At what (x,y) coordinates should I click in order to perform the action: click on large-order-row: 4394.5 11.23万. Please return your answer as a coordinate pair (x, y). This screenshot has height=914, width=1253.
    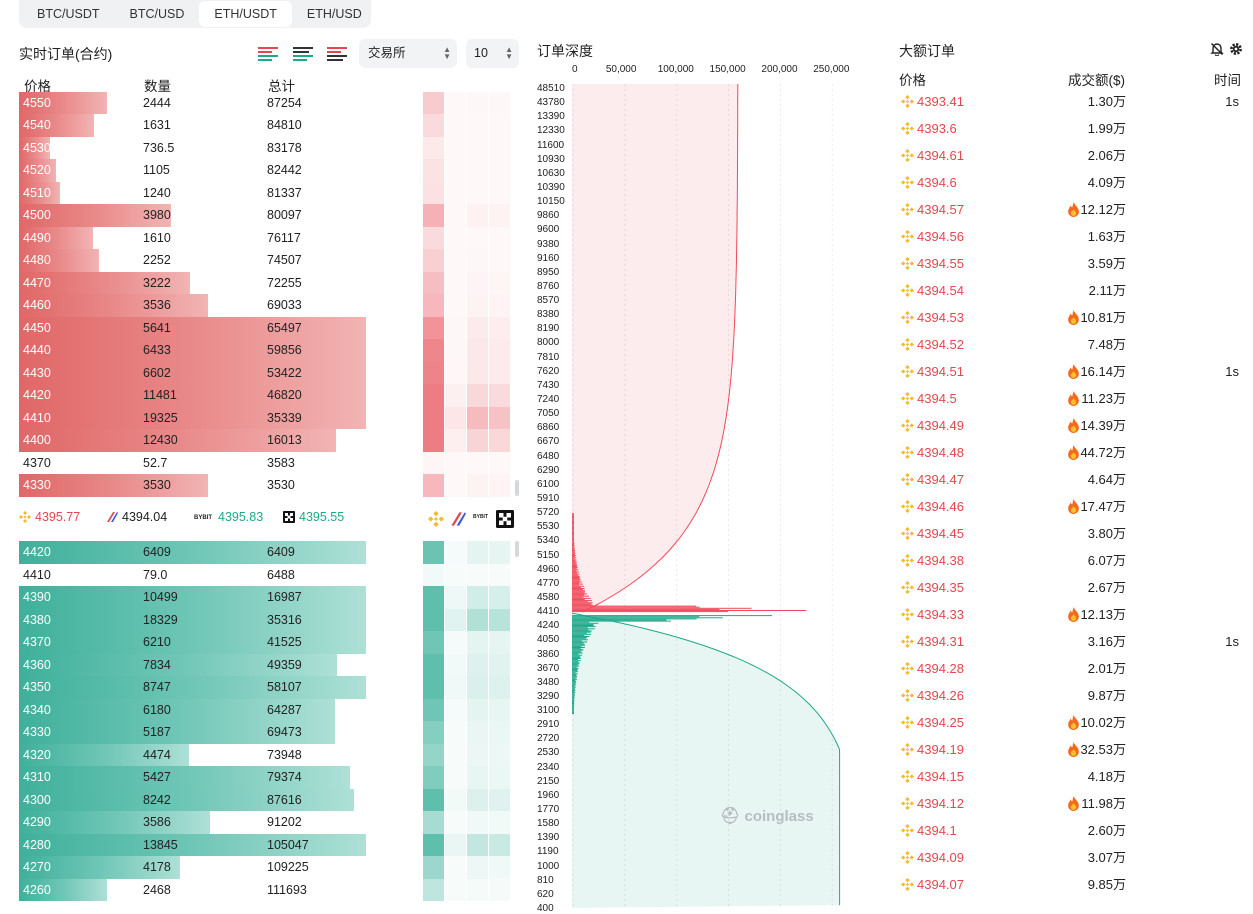
    Looking at the image, I should click on (1071, 398).